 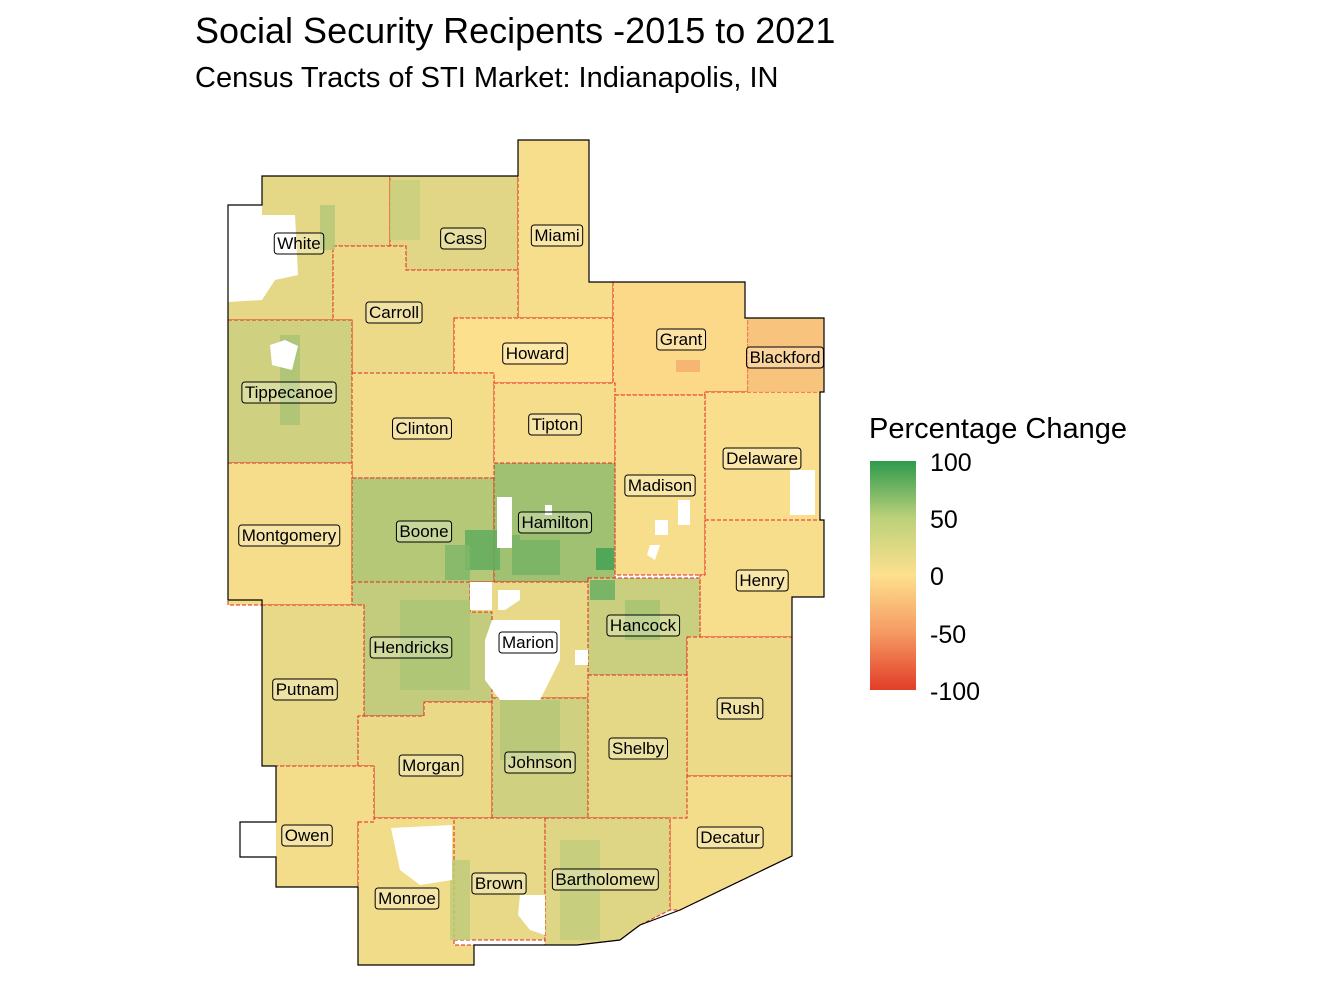 I want to click on county-label-grant: Grant, so click(x=681, y=339).